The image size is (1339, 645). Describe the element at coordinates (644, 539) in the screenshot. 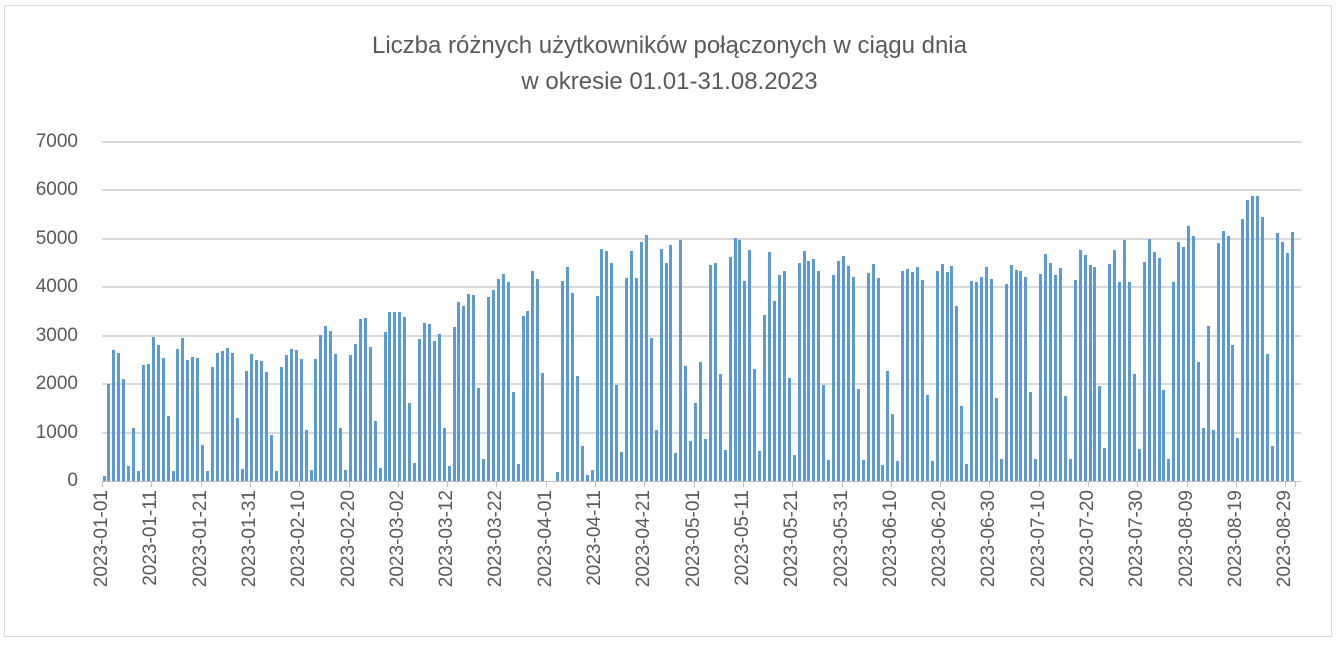

I see `x-axis-tick-label: 2023-04-21` at that location.